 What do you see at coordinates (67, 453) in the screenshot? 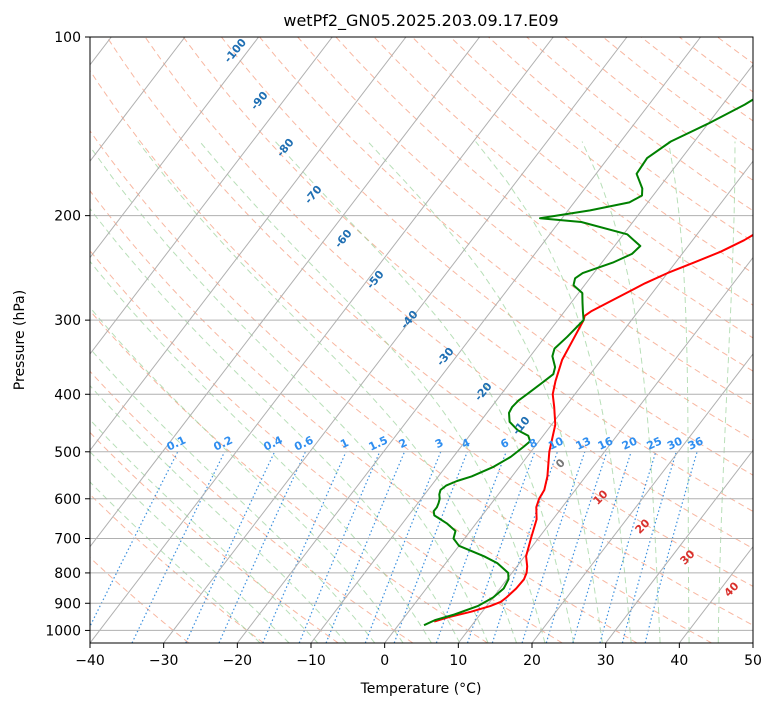
I see `y-tick-label: 500` at bounding box center [67, 453].